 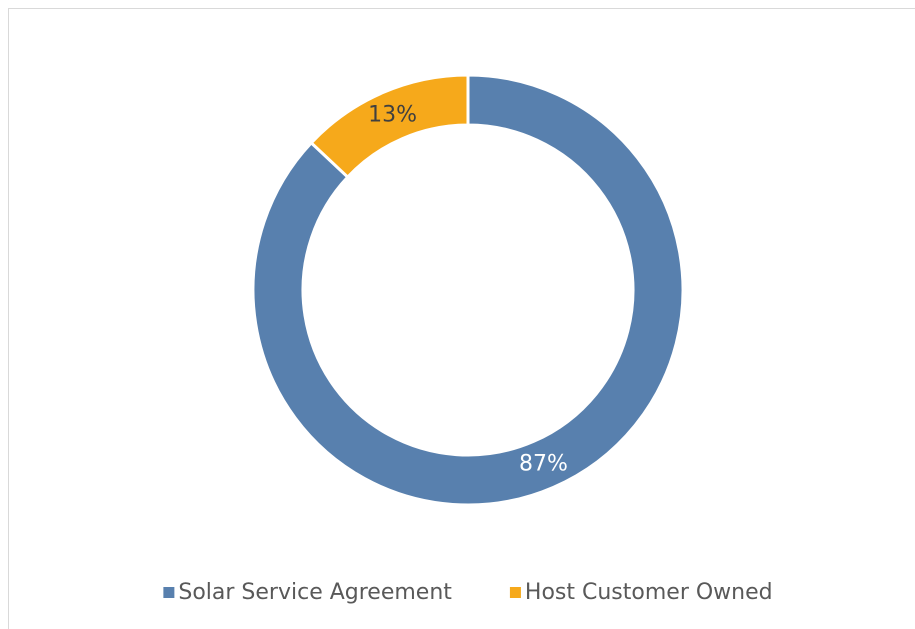 What do you see at coordinates (543, 463) in the screenshot?
I see `data-label: 87%` at bounding box center [543, 463].